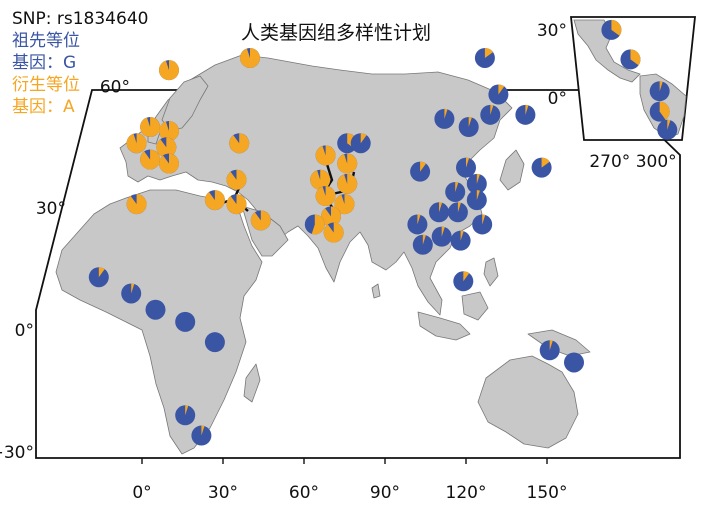  What do you see at coordinates (46, 41) in the screenshot?
I see `legend-ancestral-label: 祖先等位` at bounding box center [46, 41].